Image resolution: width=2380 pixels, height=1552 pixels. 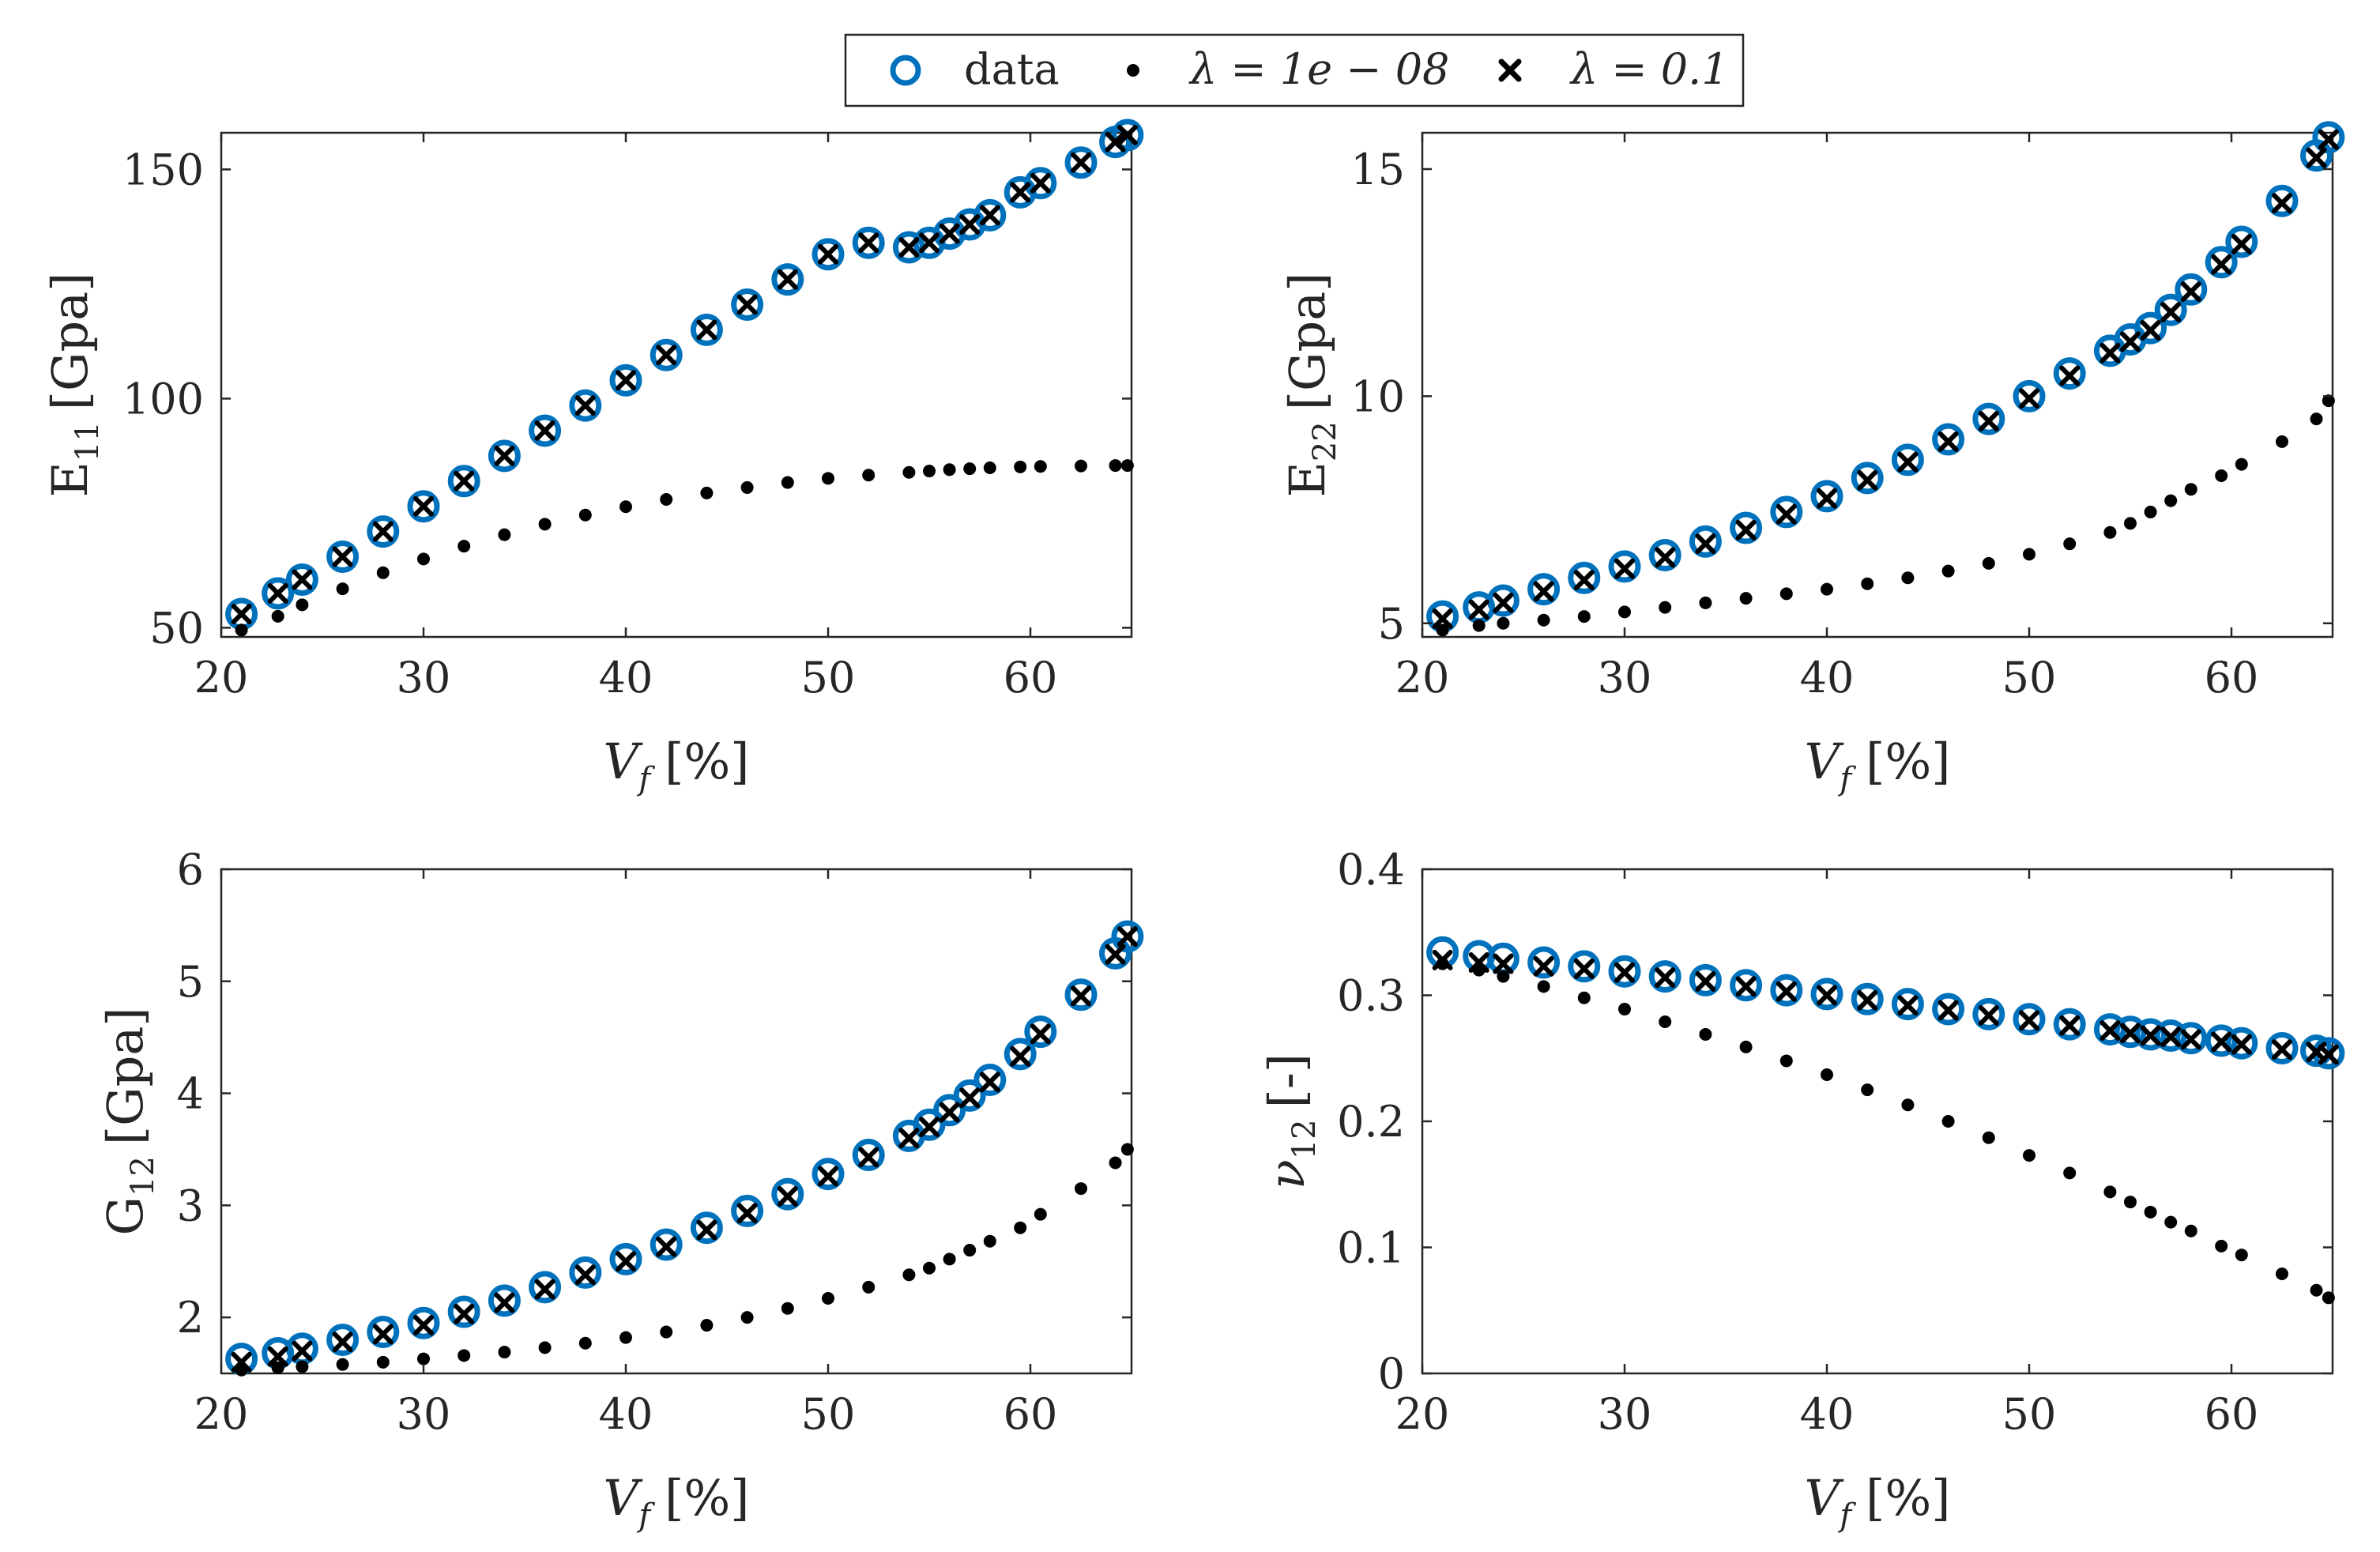 What do you see at coordinates (1877, 385) in the screenshot?
I see `panel-e22-plot-area` at bounding box center [1877, 385].